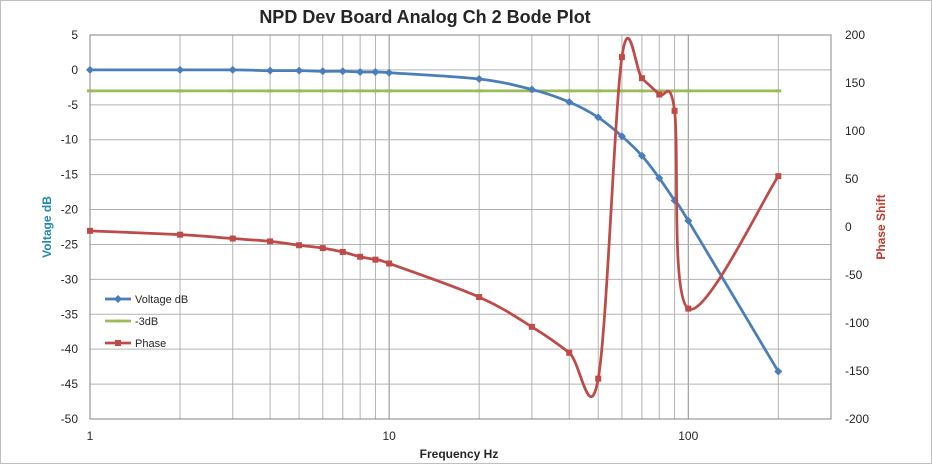 This screenshot has height=464, width=932. What do you see at coordinates (70, 419) in the screenshot?
I see `y-tick-label: -50` at bounding box center [70, 419].